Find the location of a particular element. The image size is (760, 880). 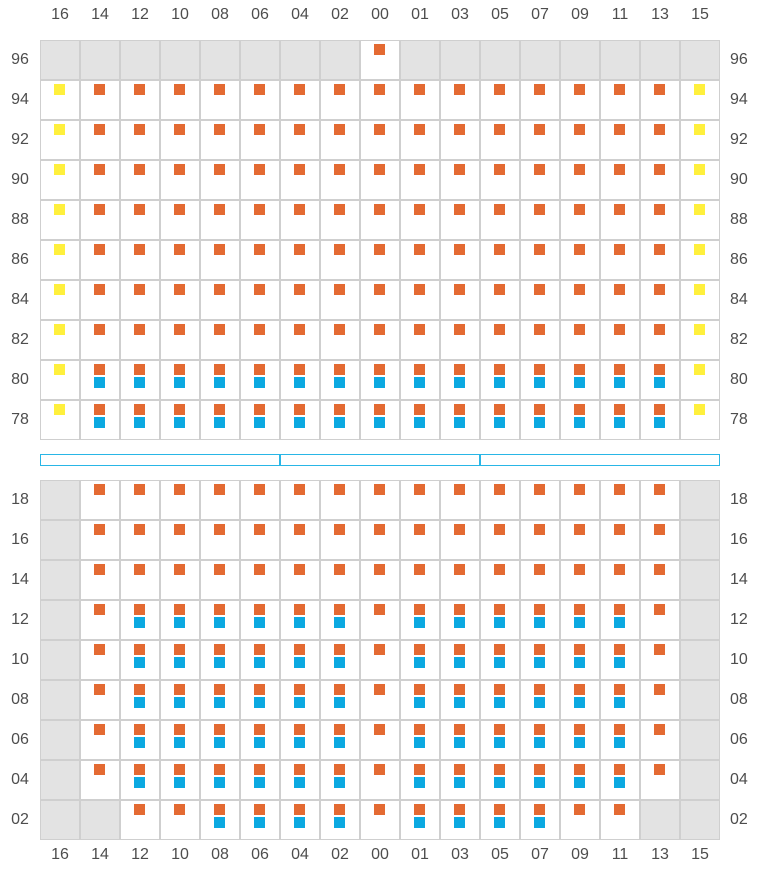

row-label-right: 12 is located at coordinates (739, 619).